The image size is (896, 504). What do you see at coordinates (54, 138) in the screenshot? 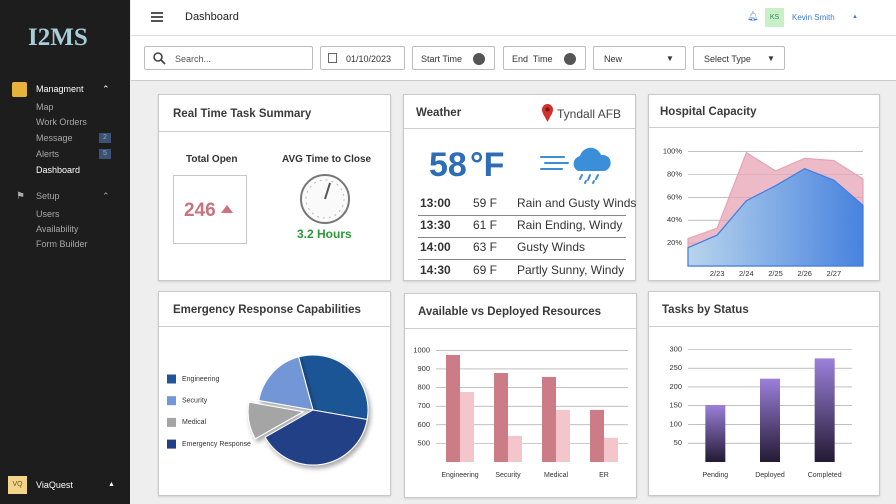
I see `nav-item: Message` at bounding box center [54, 138].